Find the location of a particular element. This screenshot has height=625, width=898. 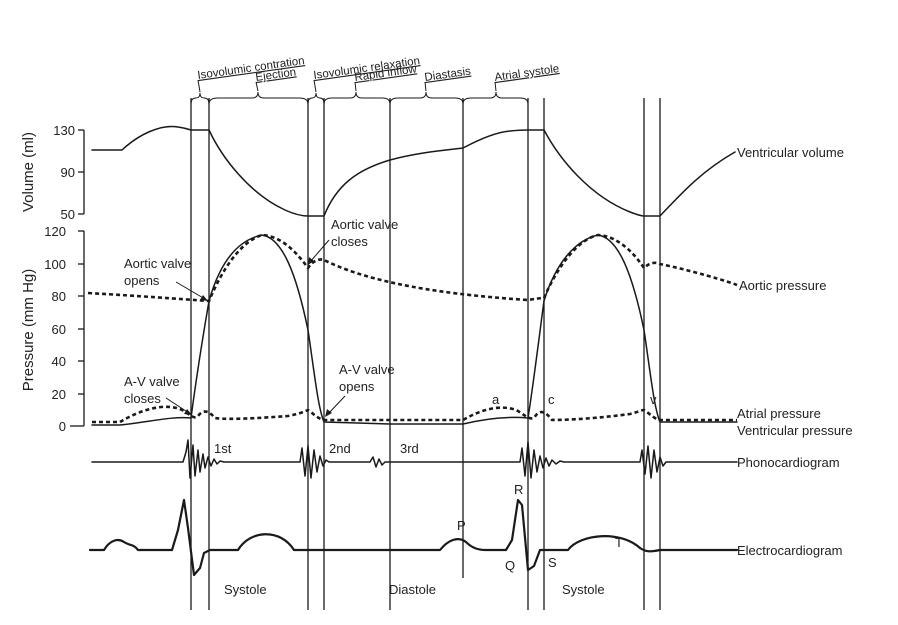

aortic-valve-opens-arrowhead is located at coordinates (204, 298).